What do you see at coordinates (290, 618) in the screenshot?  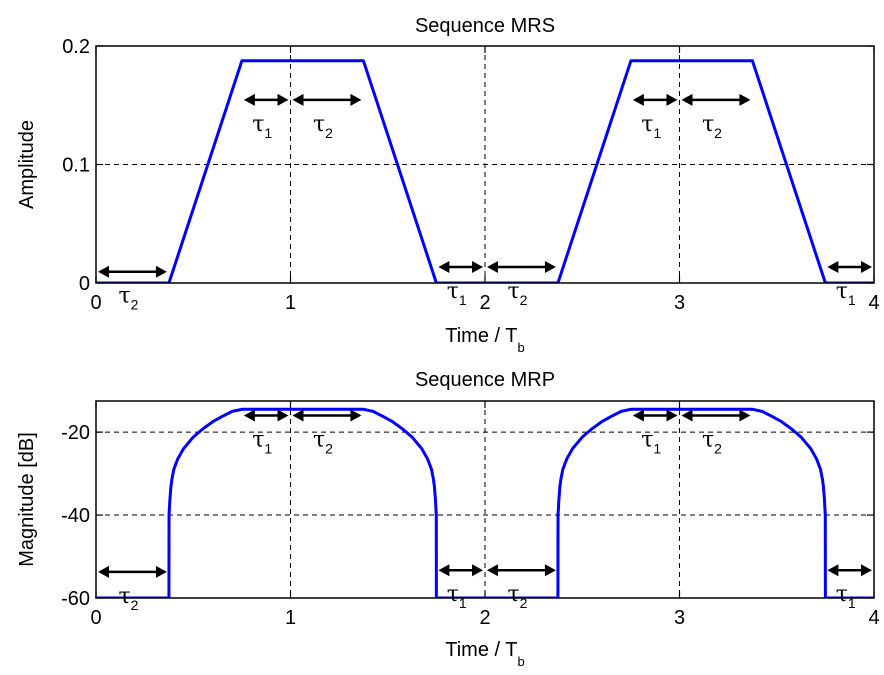 I see `magnitude-xtick-label-1: 1` at bounding box center [290, 618].